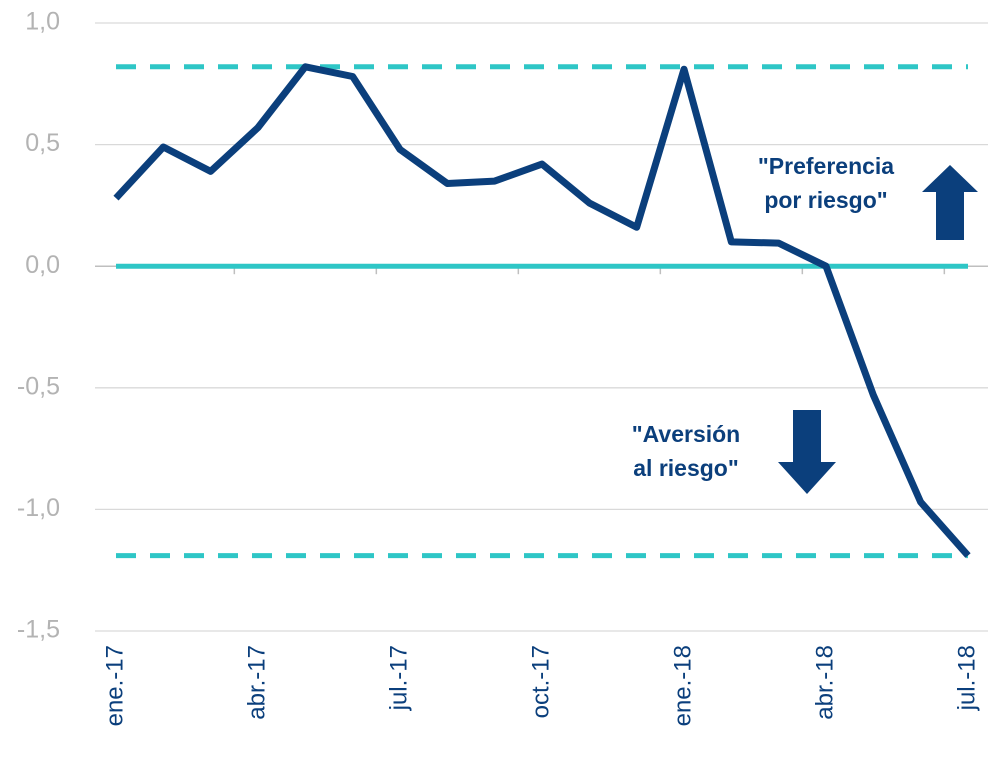 The width and height of the screenshot is (988, 759). I want to click on annotation: al riesgo", so click(686, 468).